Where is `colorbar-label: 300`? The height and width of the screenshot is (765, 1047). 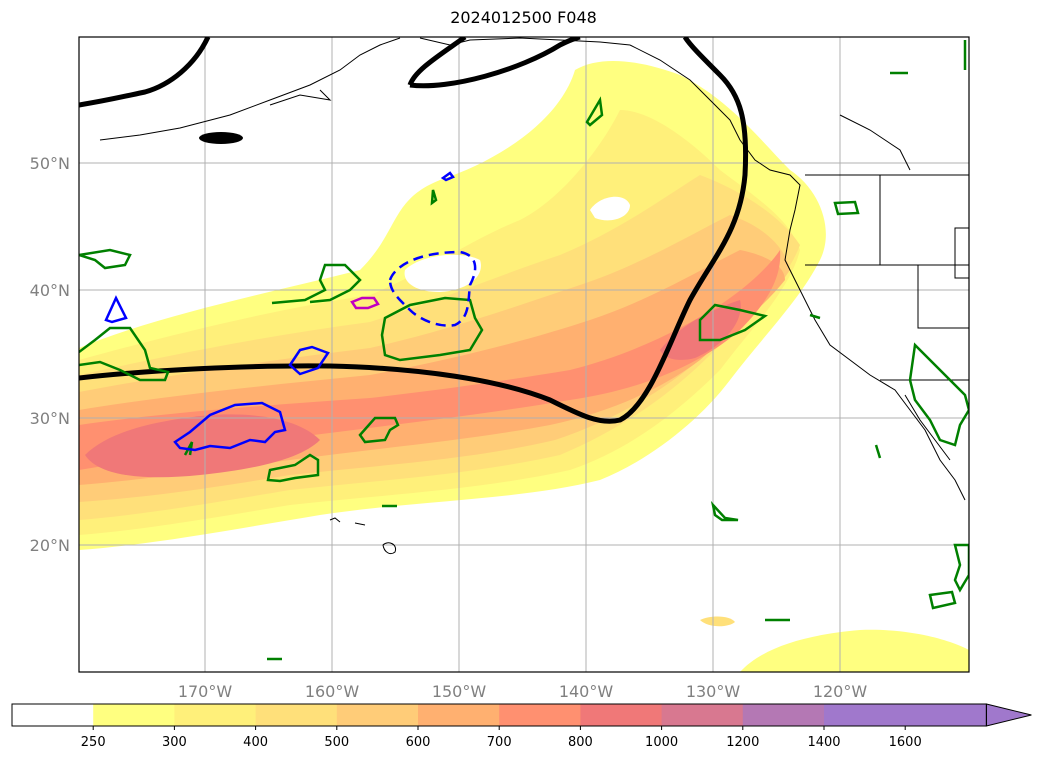
colorbar-label: 300 is located at coordinates (174, 742).